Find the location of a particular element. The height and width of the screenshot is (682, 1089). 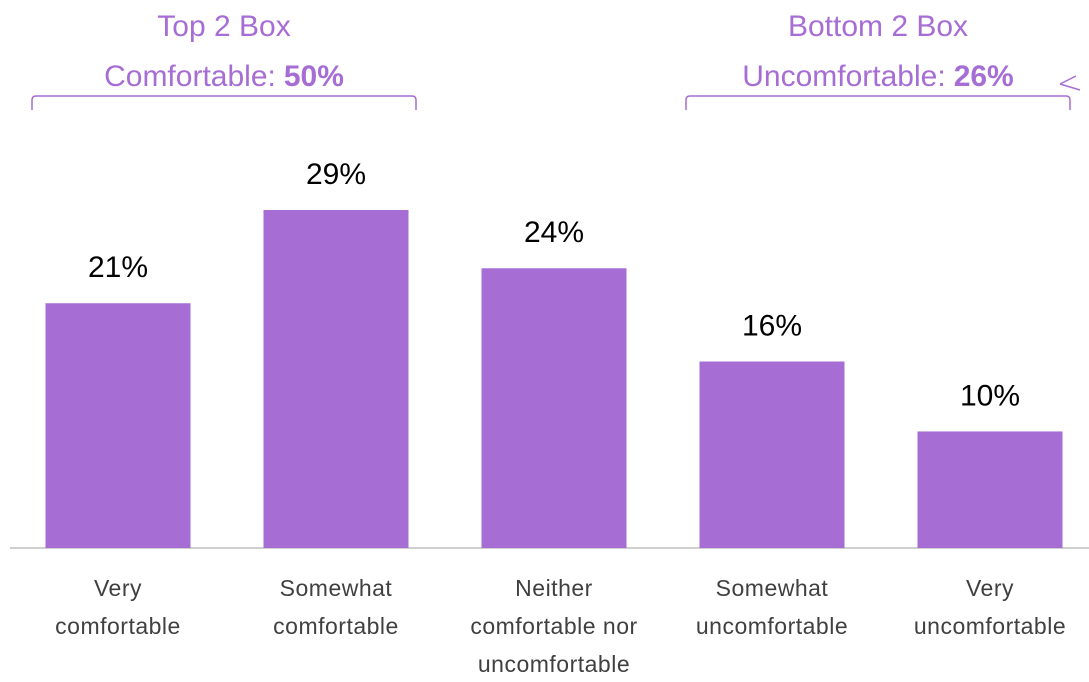

annotation-title: Top 2 Box is located at coordinates (223, 26).